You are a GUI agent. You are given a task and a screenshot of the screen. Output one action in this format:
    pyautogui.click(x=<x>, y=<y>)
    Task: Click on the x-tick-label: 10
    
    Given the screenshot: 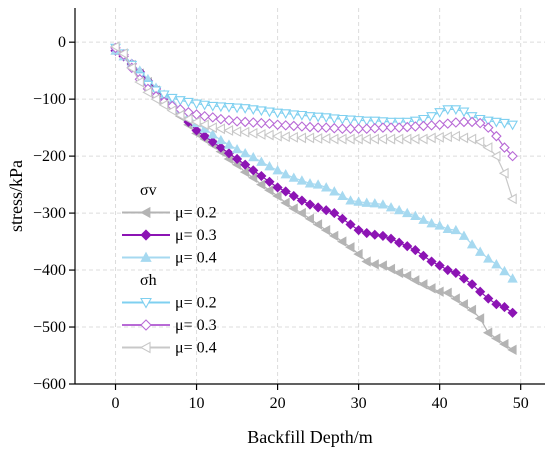 What is the action you would take?
    pyautogui.click(x=197, y=403)
    